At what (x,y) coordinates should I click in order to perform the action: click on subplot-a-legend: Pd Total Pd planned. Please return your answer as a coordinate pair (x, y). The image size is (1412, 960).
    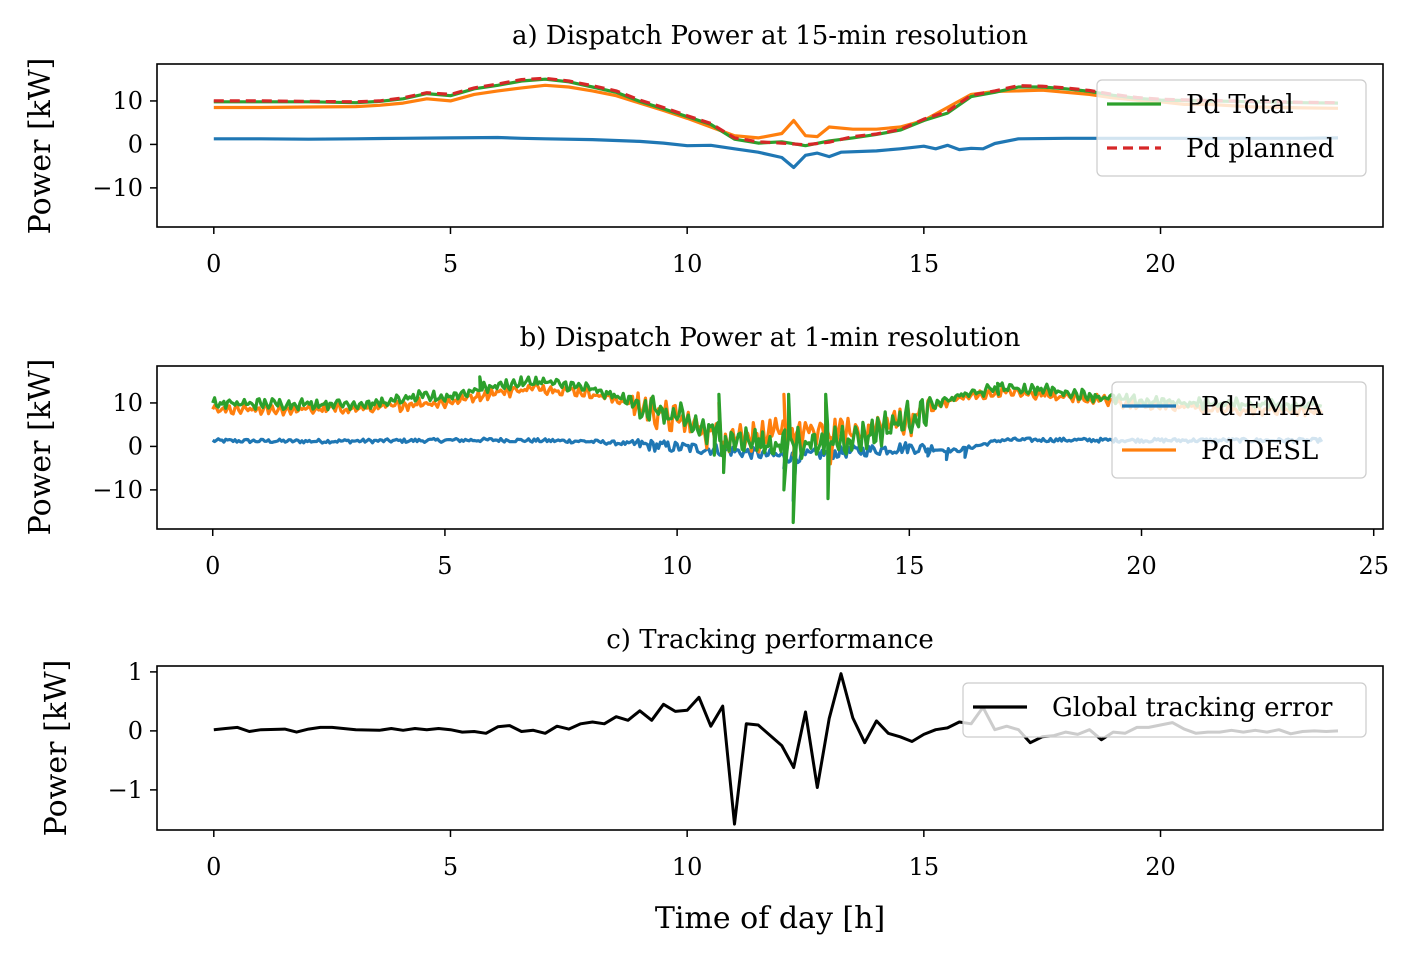
    Looking at the image, I should click on (1231, 128).